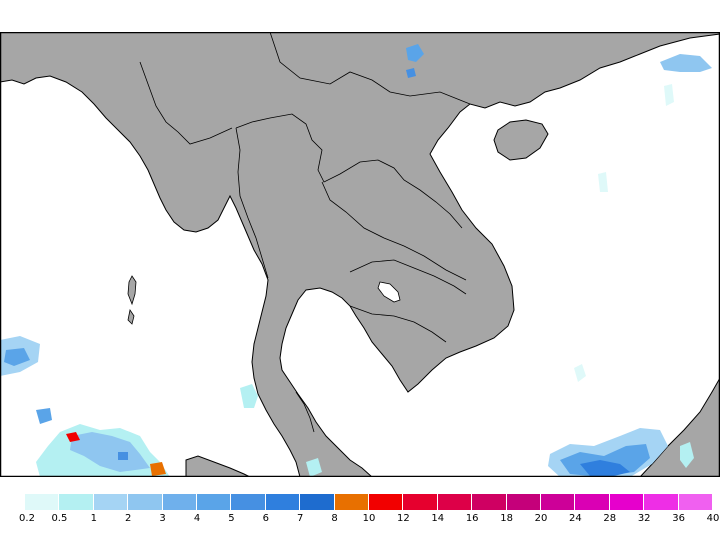  Describe the element at coordinates (132, 300) in the screenshot. I see `andaman-islands` at that location.